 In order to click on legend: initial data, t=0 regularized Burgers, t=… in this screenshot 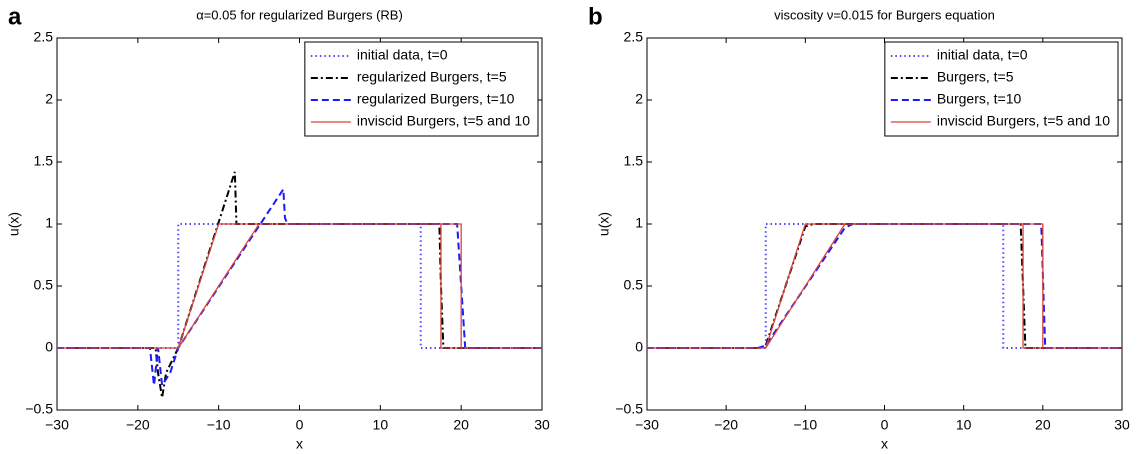, I will do `click(421, 89)`.